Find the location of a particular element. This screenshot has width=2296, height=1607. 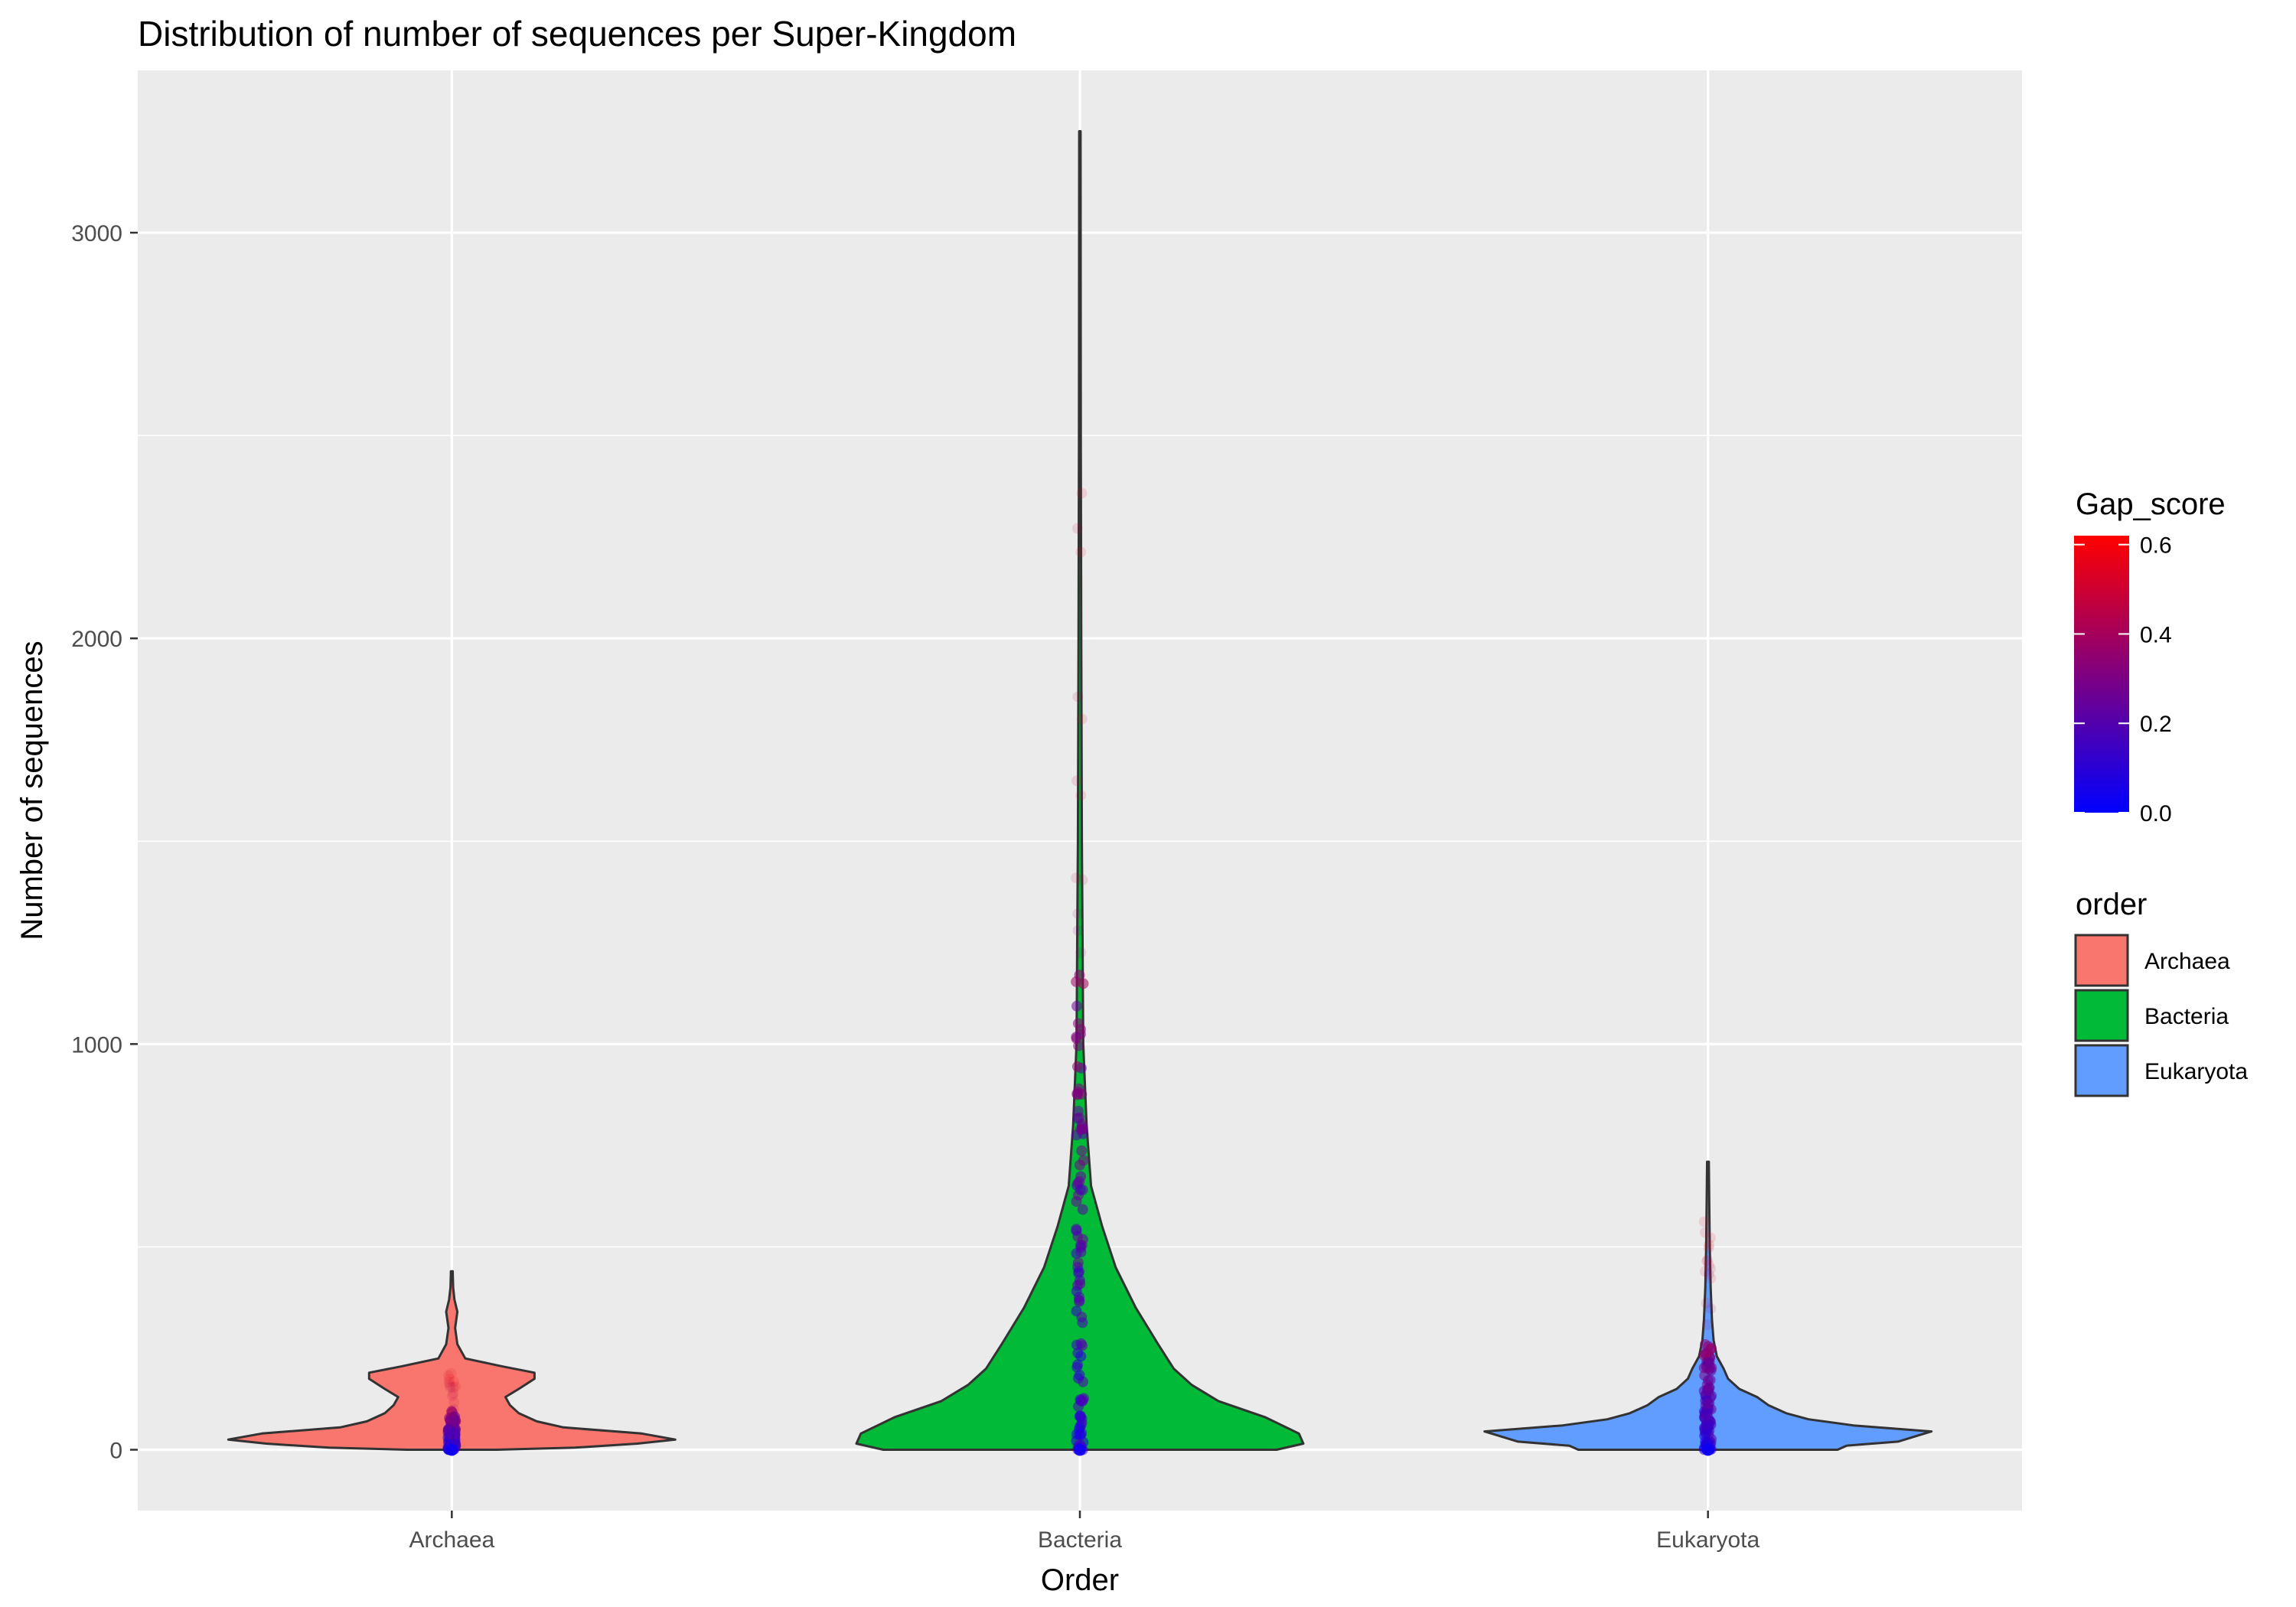

x-axis-title: Order is located at coordinates (1080, 1580).